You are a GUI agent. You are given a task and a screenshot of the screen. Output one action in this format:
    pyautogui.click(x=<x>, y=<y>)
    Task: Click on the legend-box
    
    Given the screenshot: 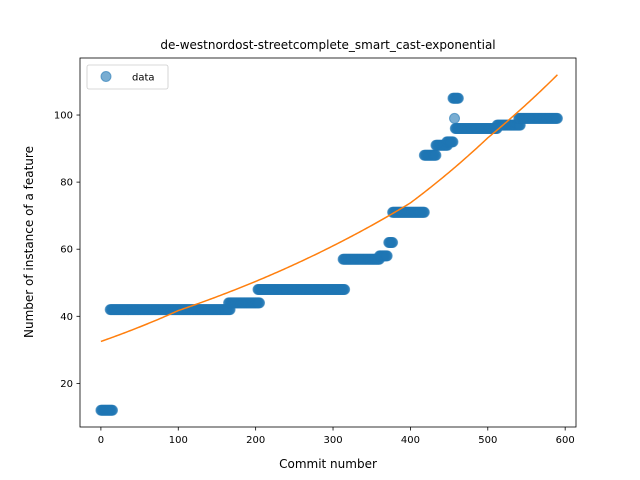 What is the action you would take?
    pyautogui.click(x=127, y=77)
    